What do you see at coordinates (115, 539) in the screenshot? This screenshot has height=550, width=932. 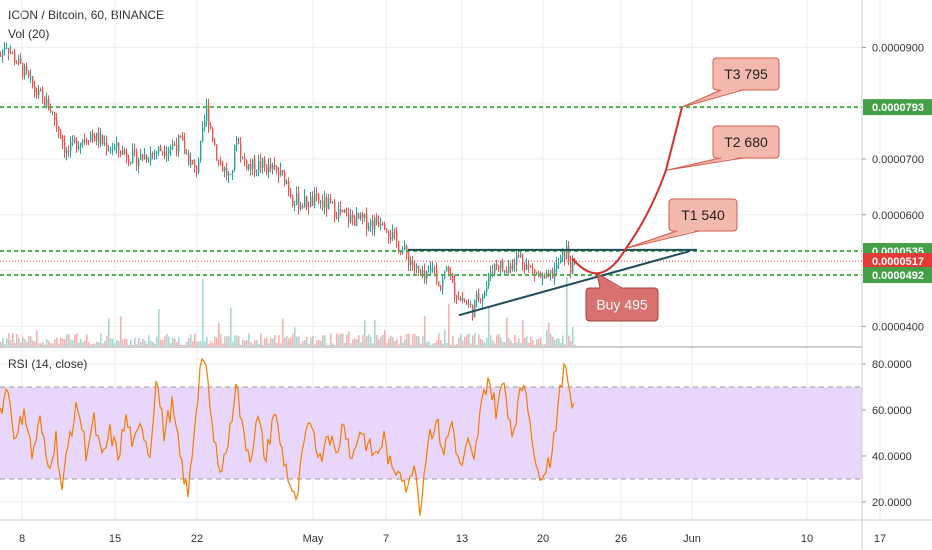 I see `time-tick-label: 15` at bounding box center [115, 539].